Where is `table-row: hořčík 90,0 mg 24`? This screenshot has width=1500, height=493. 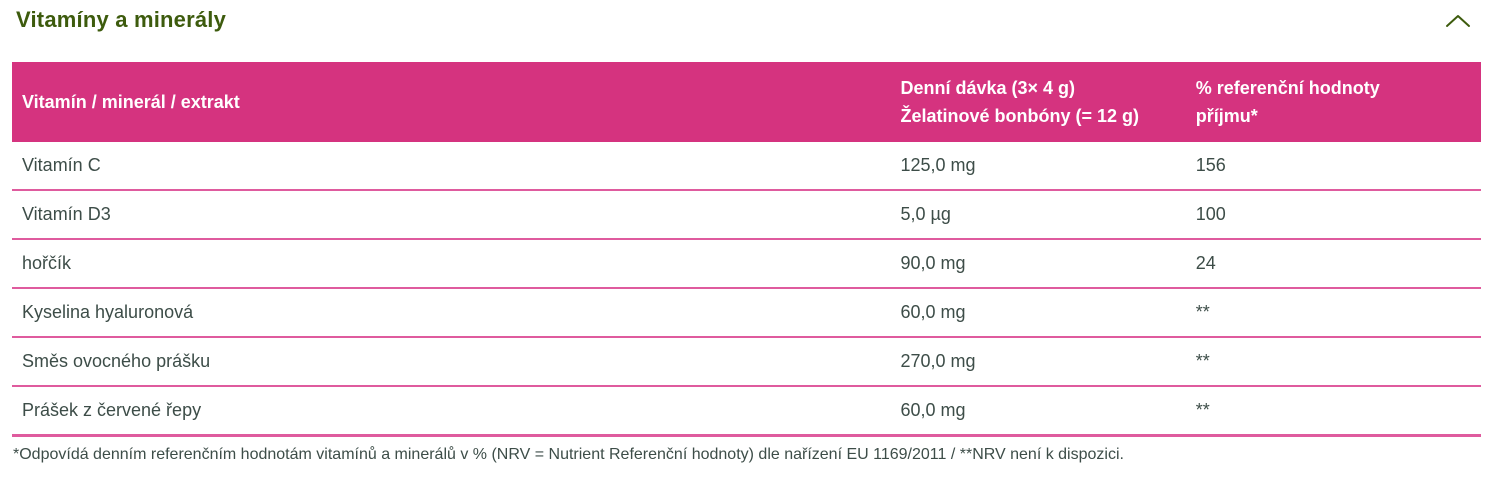
table-row: hořčík 90,0 mg 24 is located at coordinates (746, 264).